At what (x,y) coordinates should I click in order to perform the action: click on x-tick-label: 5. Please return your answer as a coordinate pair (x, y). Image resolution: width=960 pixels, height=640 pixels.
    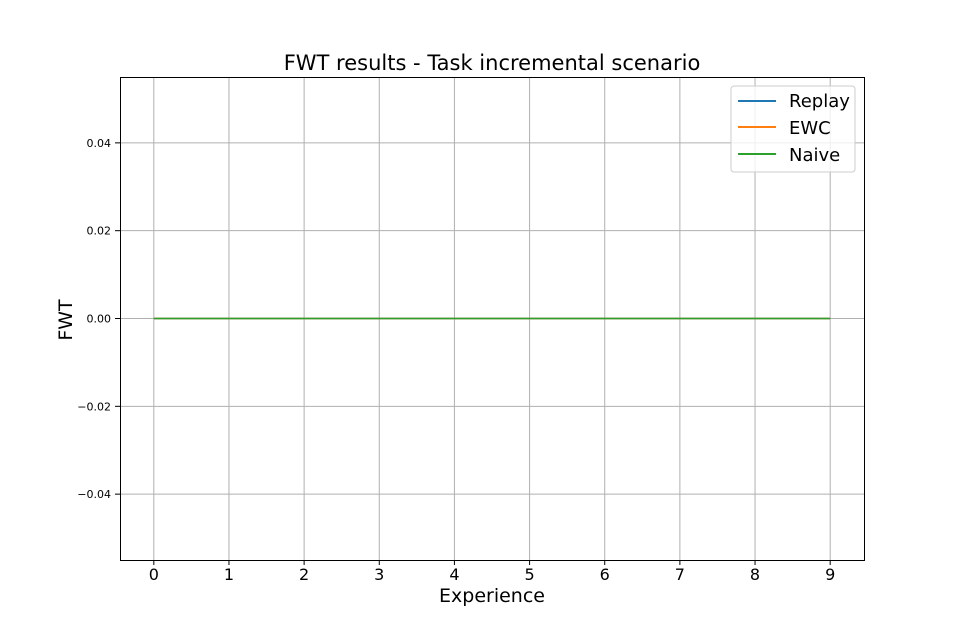
    Looking at the image, I should click on (529, 574).